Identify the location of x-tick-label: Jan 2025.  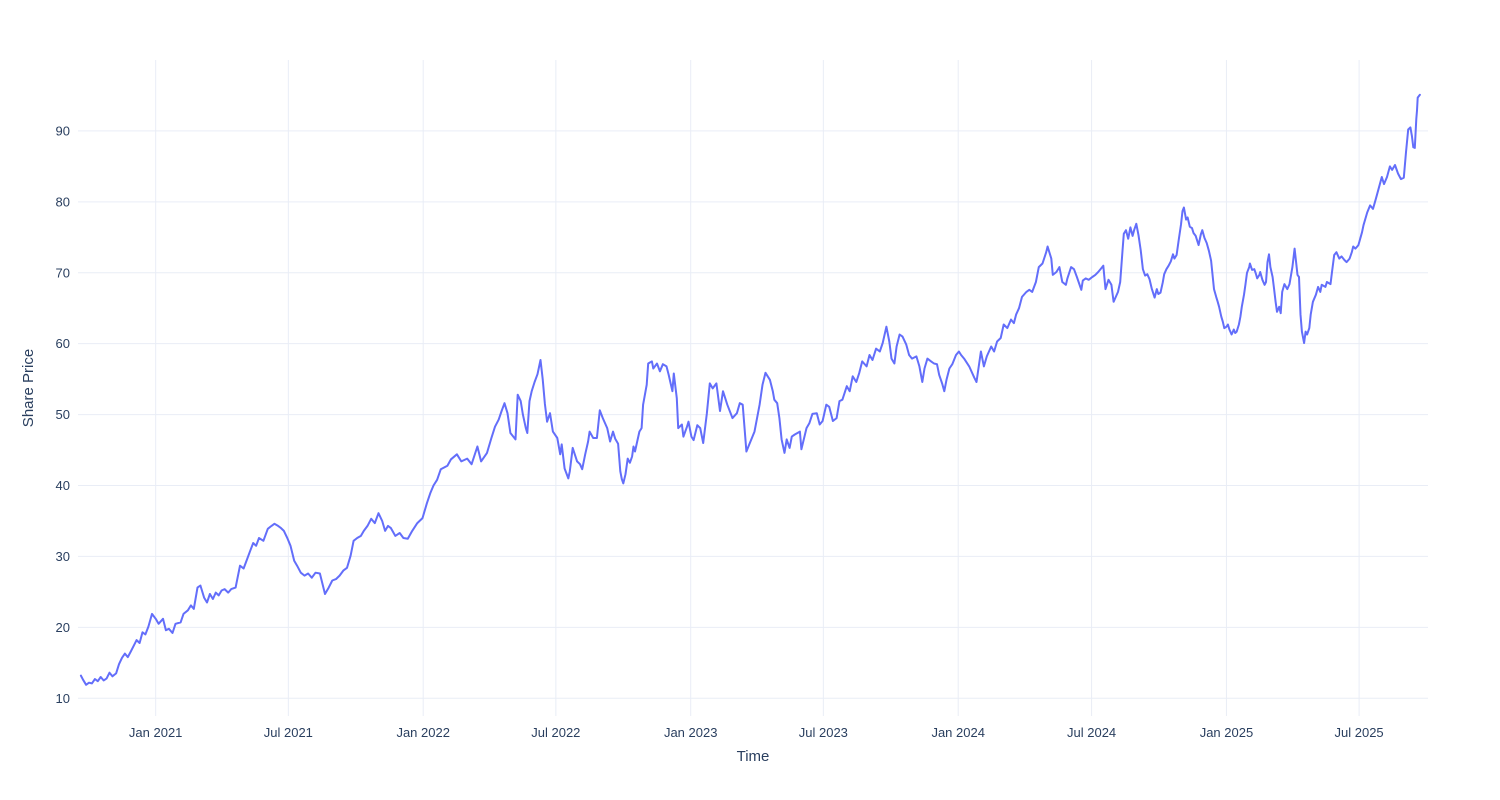
(1227, 732).